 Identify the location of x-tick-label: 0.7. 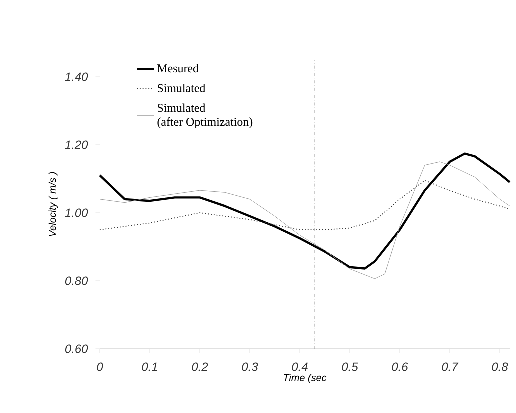
(450, 367).